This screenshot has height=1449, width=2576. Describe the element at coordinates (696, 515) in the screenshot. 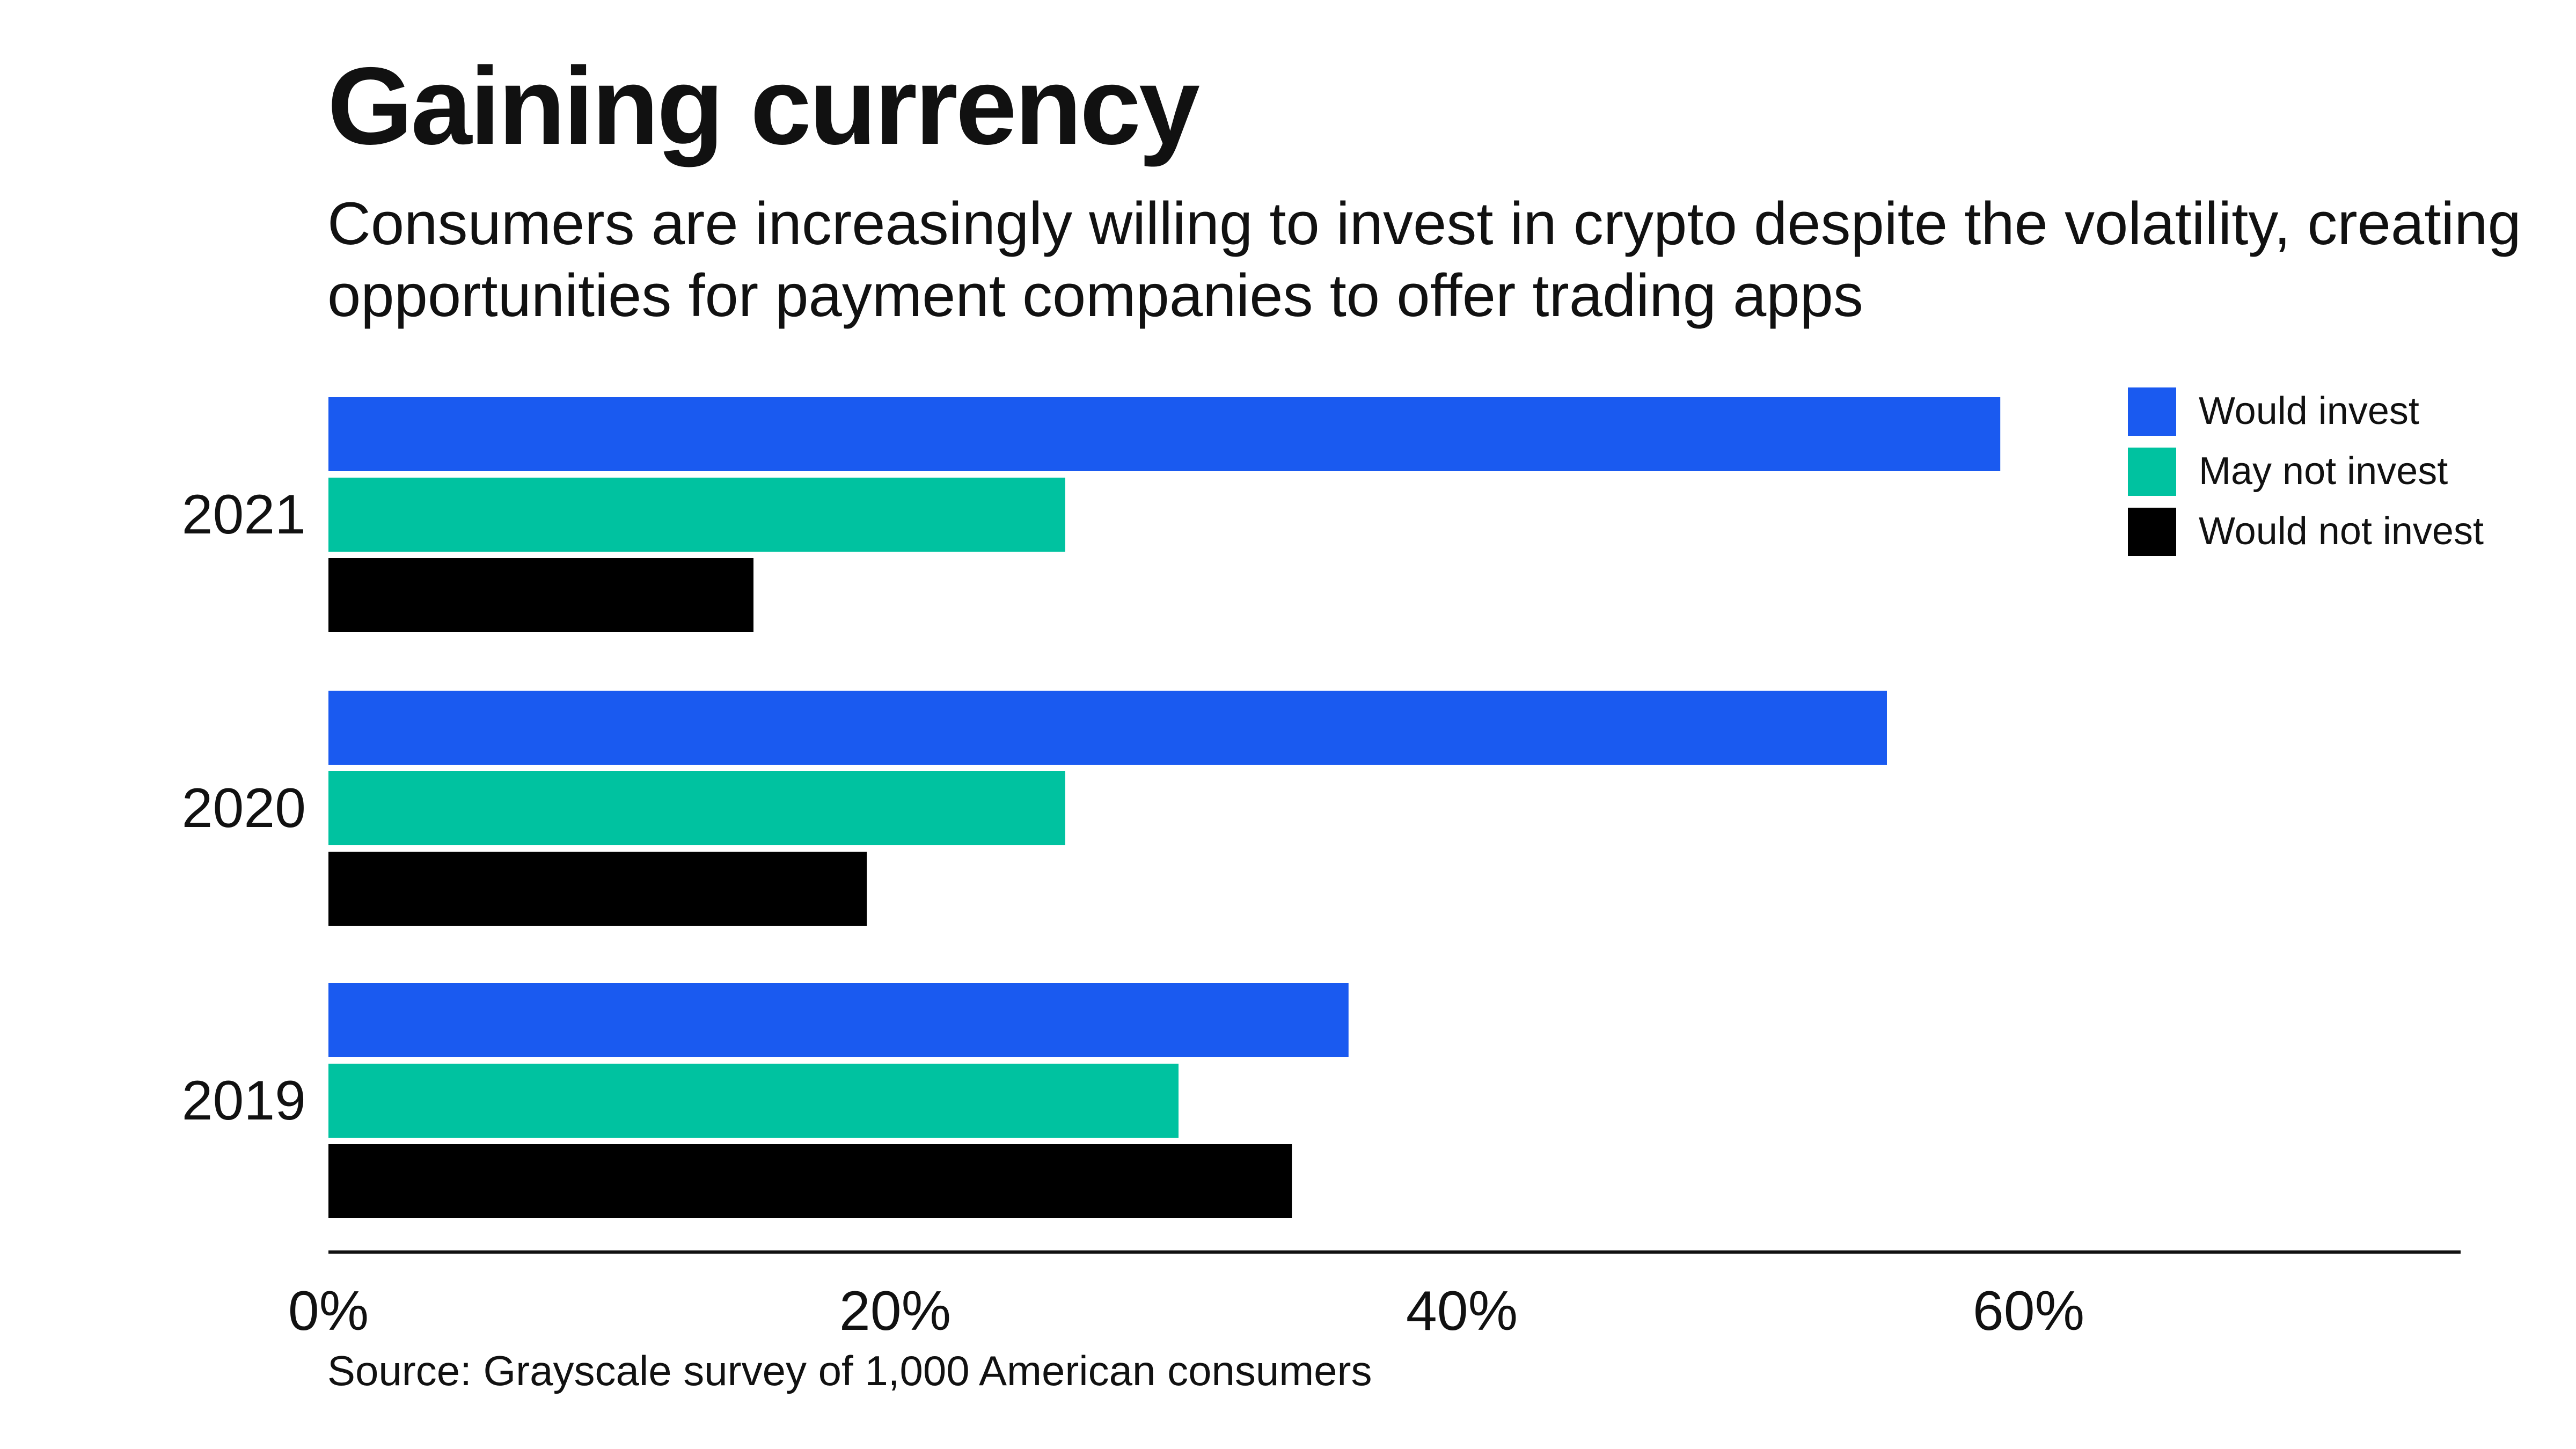

I see `bar-2021-may-not-invest` at that location.